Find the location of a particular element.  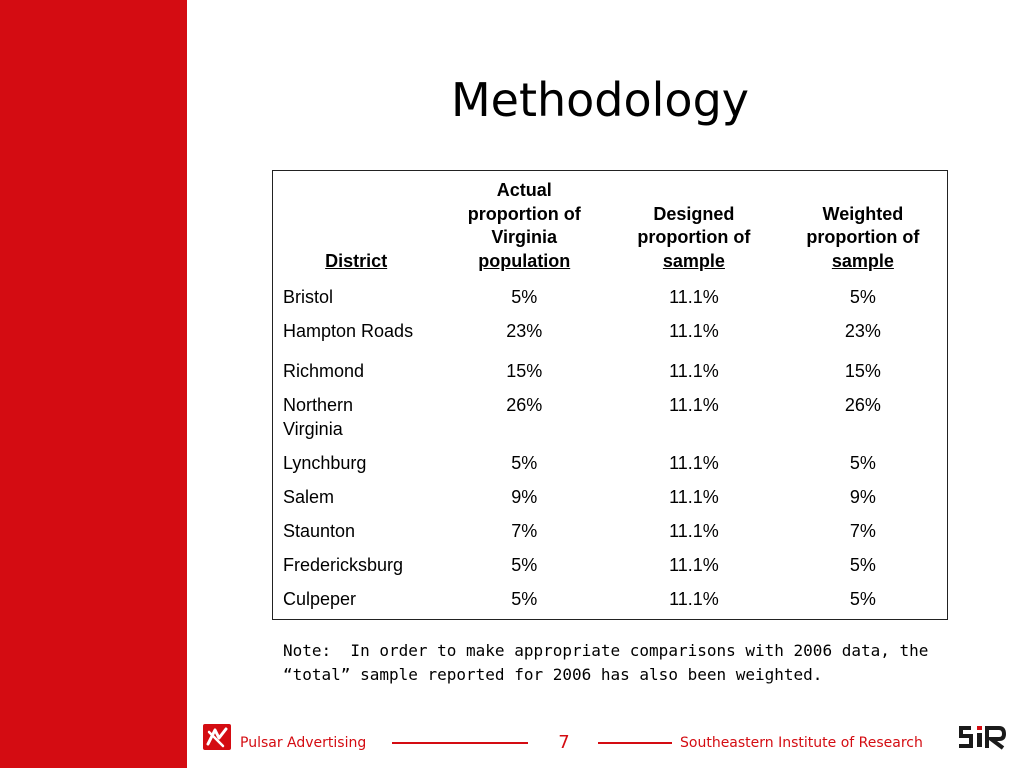

table-row: Northern Virginia 26% 11.1% 26% is located at coordinates (610, 417).